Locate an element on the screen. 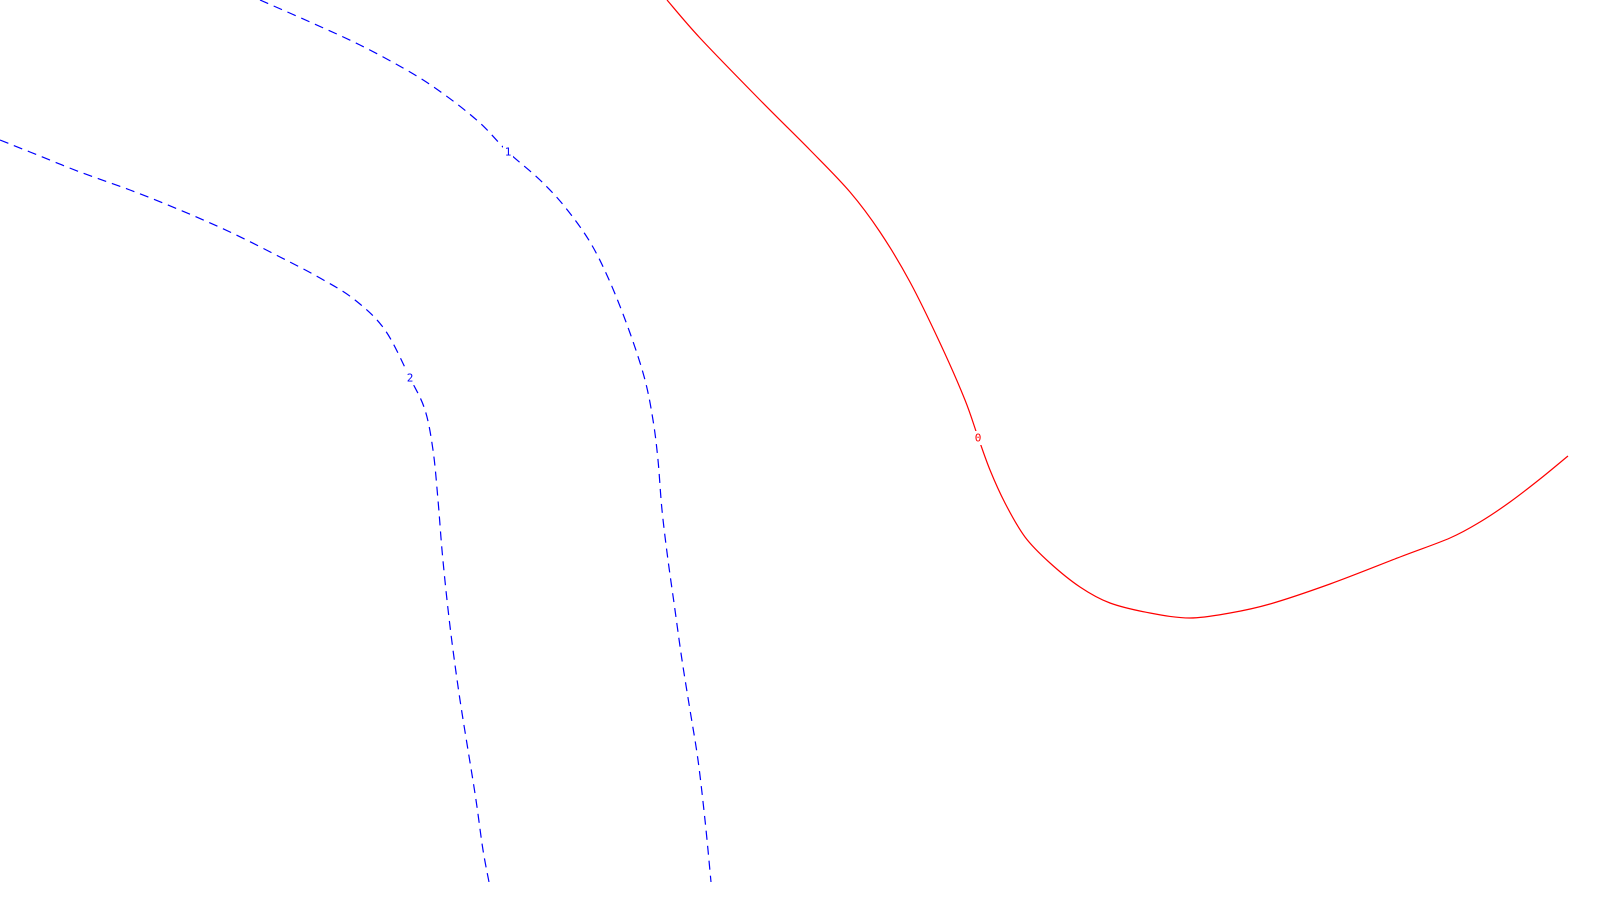 This screenshot has height=900, width=1600. contour-label-1: 1 is located at coordinates (508, 152).